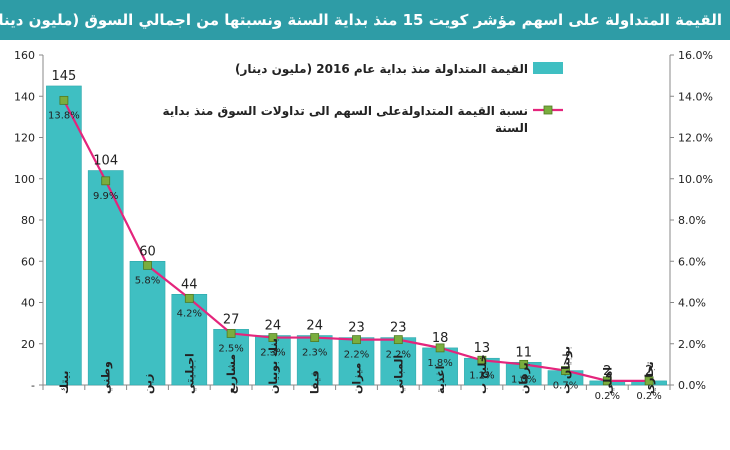  What do you see at coordinates (440, 380) in the screenshot?
I see `x-tick-label-10: اغذية` at bounding box center [440, 380].